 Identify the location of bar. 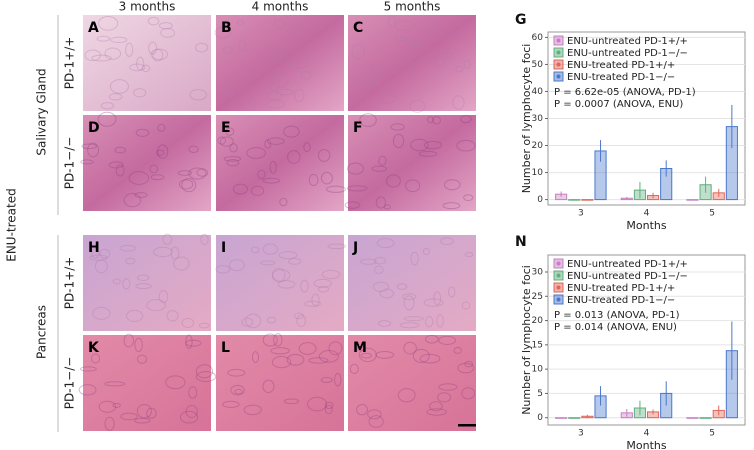
(561, 418).